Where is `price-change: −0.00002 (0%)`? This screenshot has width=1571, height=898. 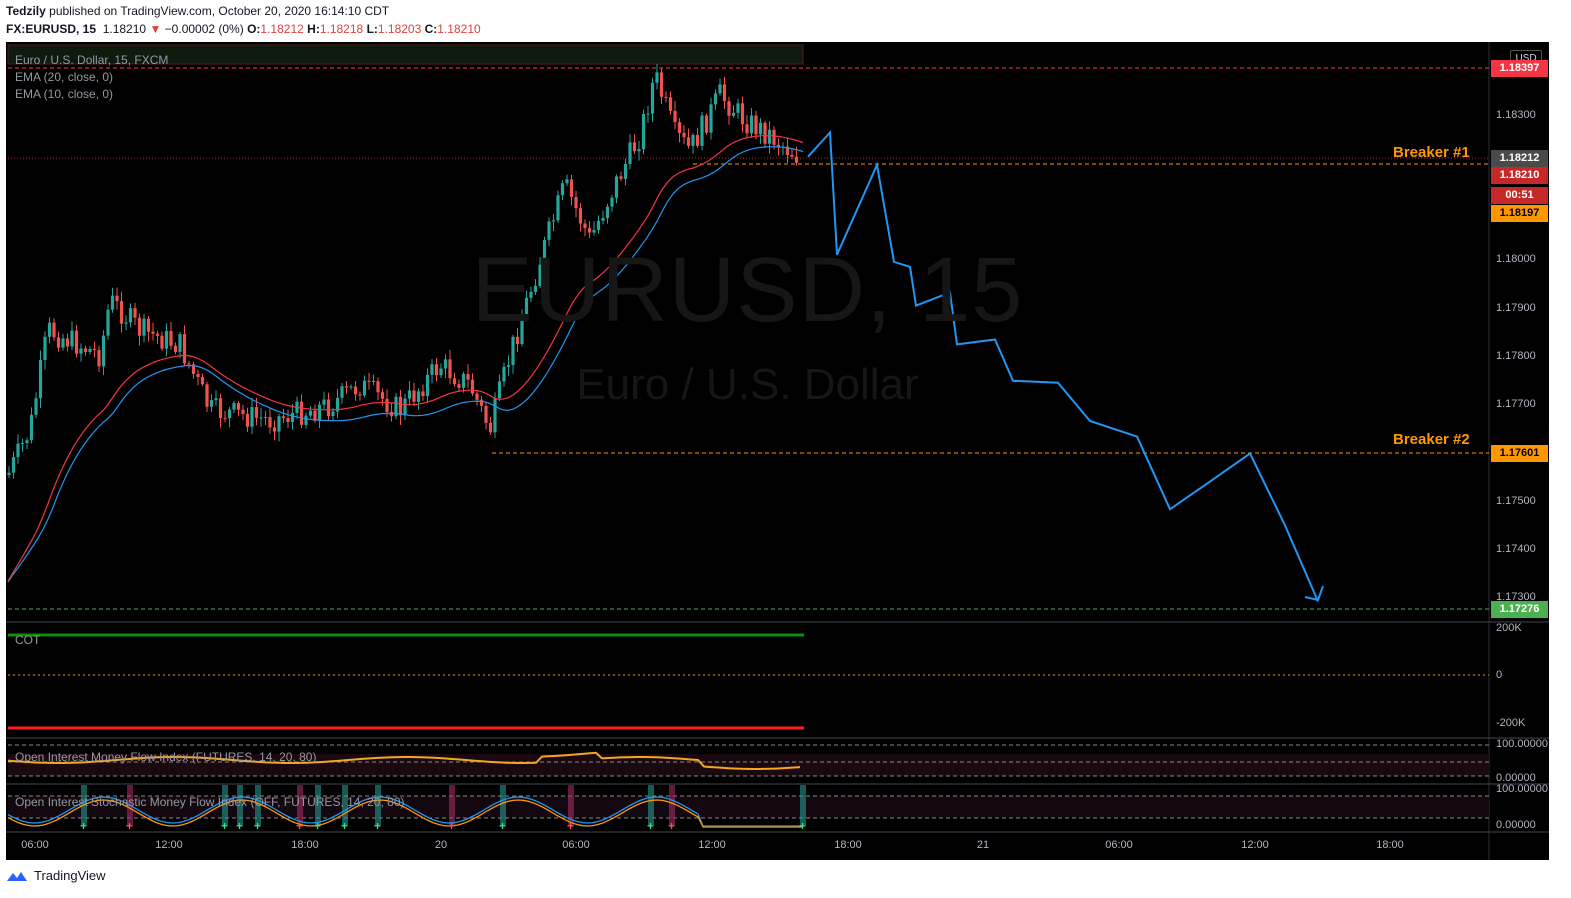
price-change: −0.00002 (0%) is located at coordinates (204, 29).